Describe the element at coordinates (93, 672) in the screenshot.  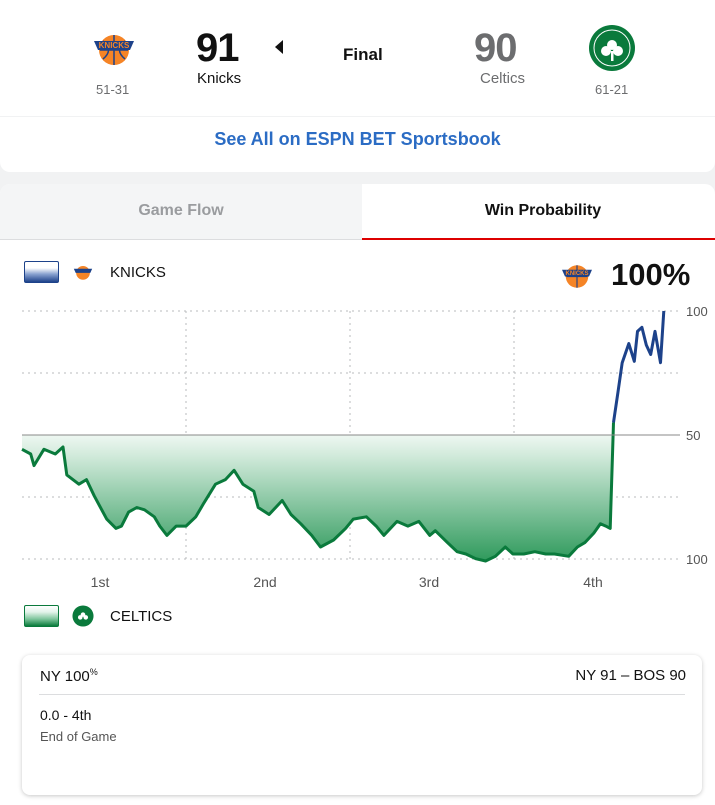
I see `play-win-probability-unit: %` at that location.